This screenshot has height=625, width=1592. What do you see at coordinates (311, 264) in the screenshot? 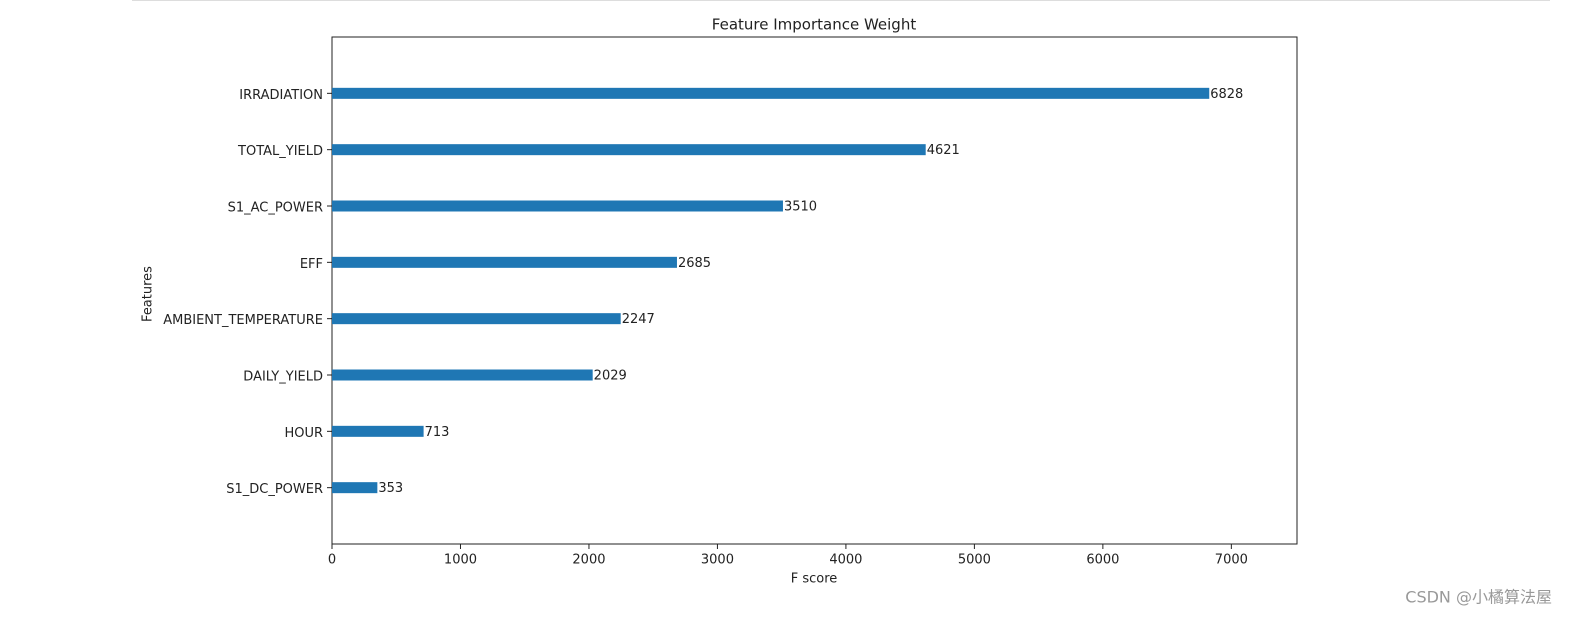
I see `y-tick-label: EFF` at bounding box center [311, 264].